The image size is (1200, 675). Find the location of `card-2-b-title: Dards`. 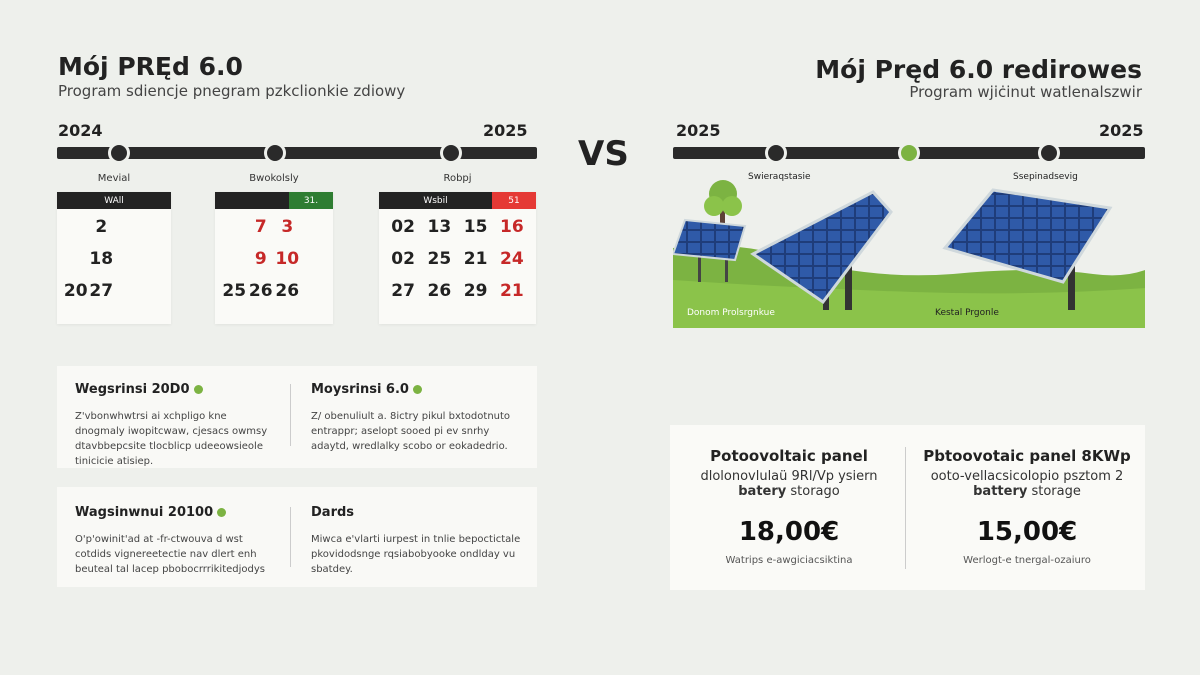

card-2-b-title: Dards is located at coordinates (333, 512).